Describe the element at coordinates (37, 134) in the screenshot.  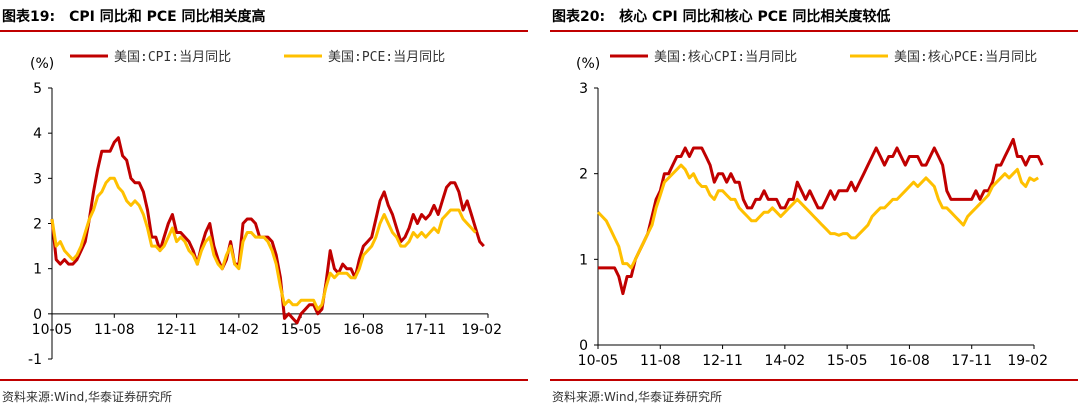
I see `y-tick-label: 4` at that location.